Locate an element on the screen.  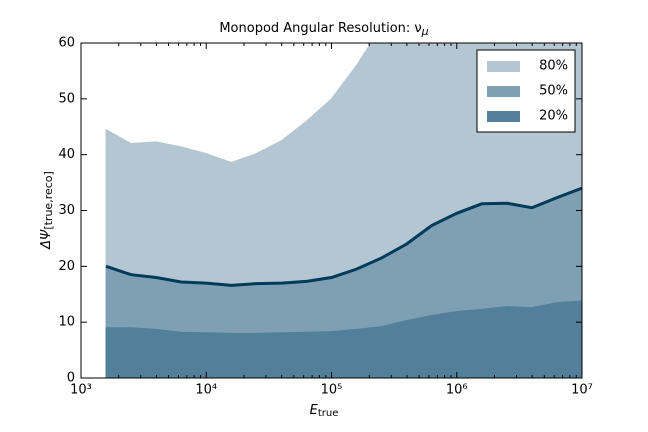
y-axis-label: ΔΨ[true,reco] is located at coordinates (47, 210).